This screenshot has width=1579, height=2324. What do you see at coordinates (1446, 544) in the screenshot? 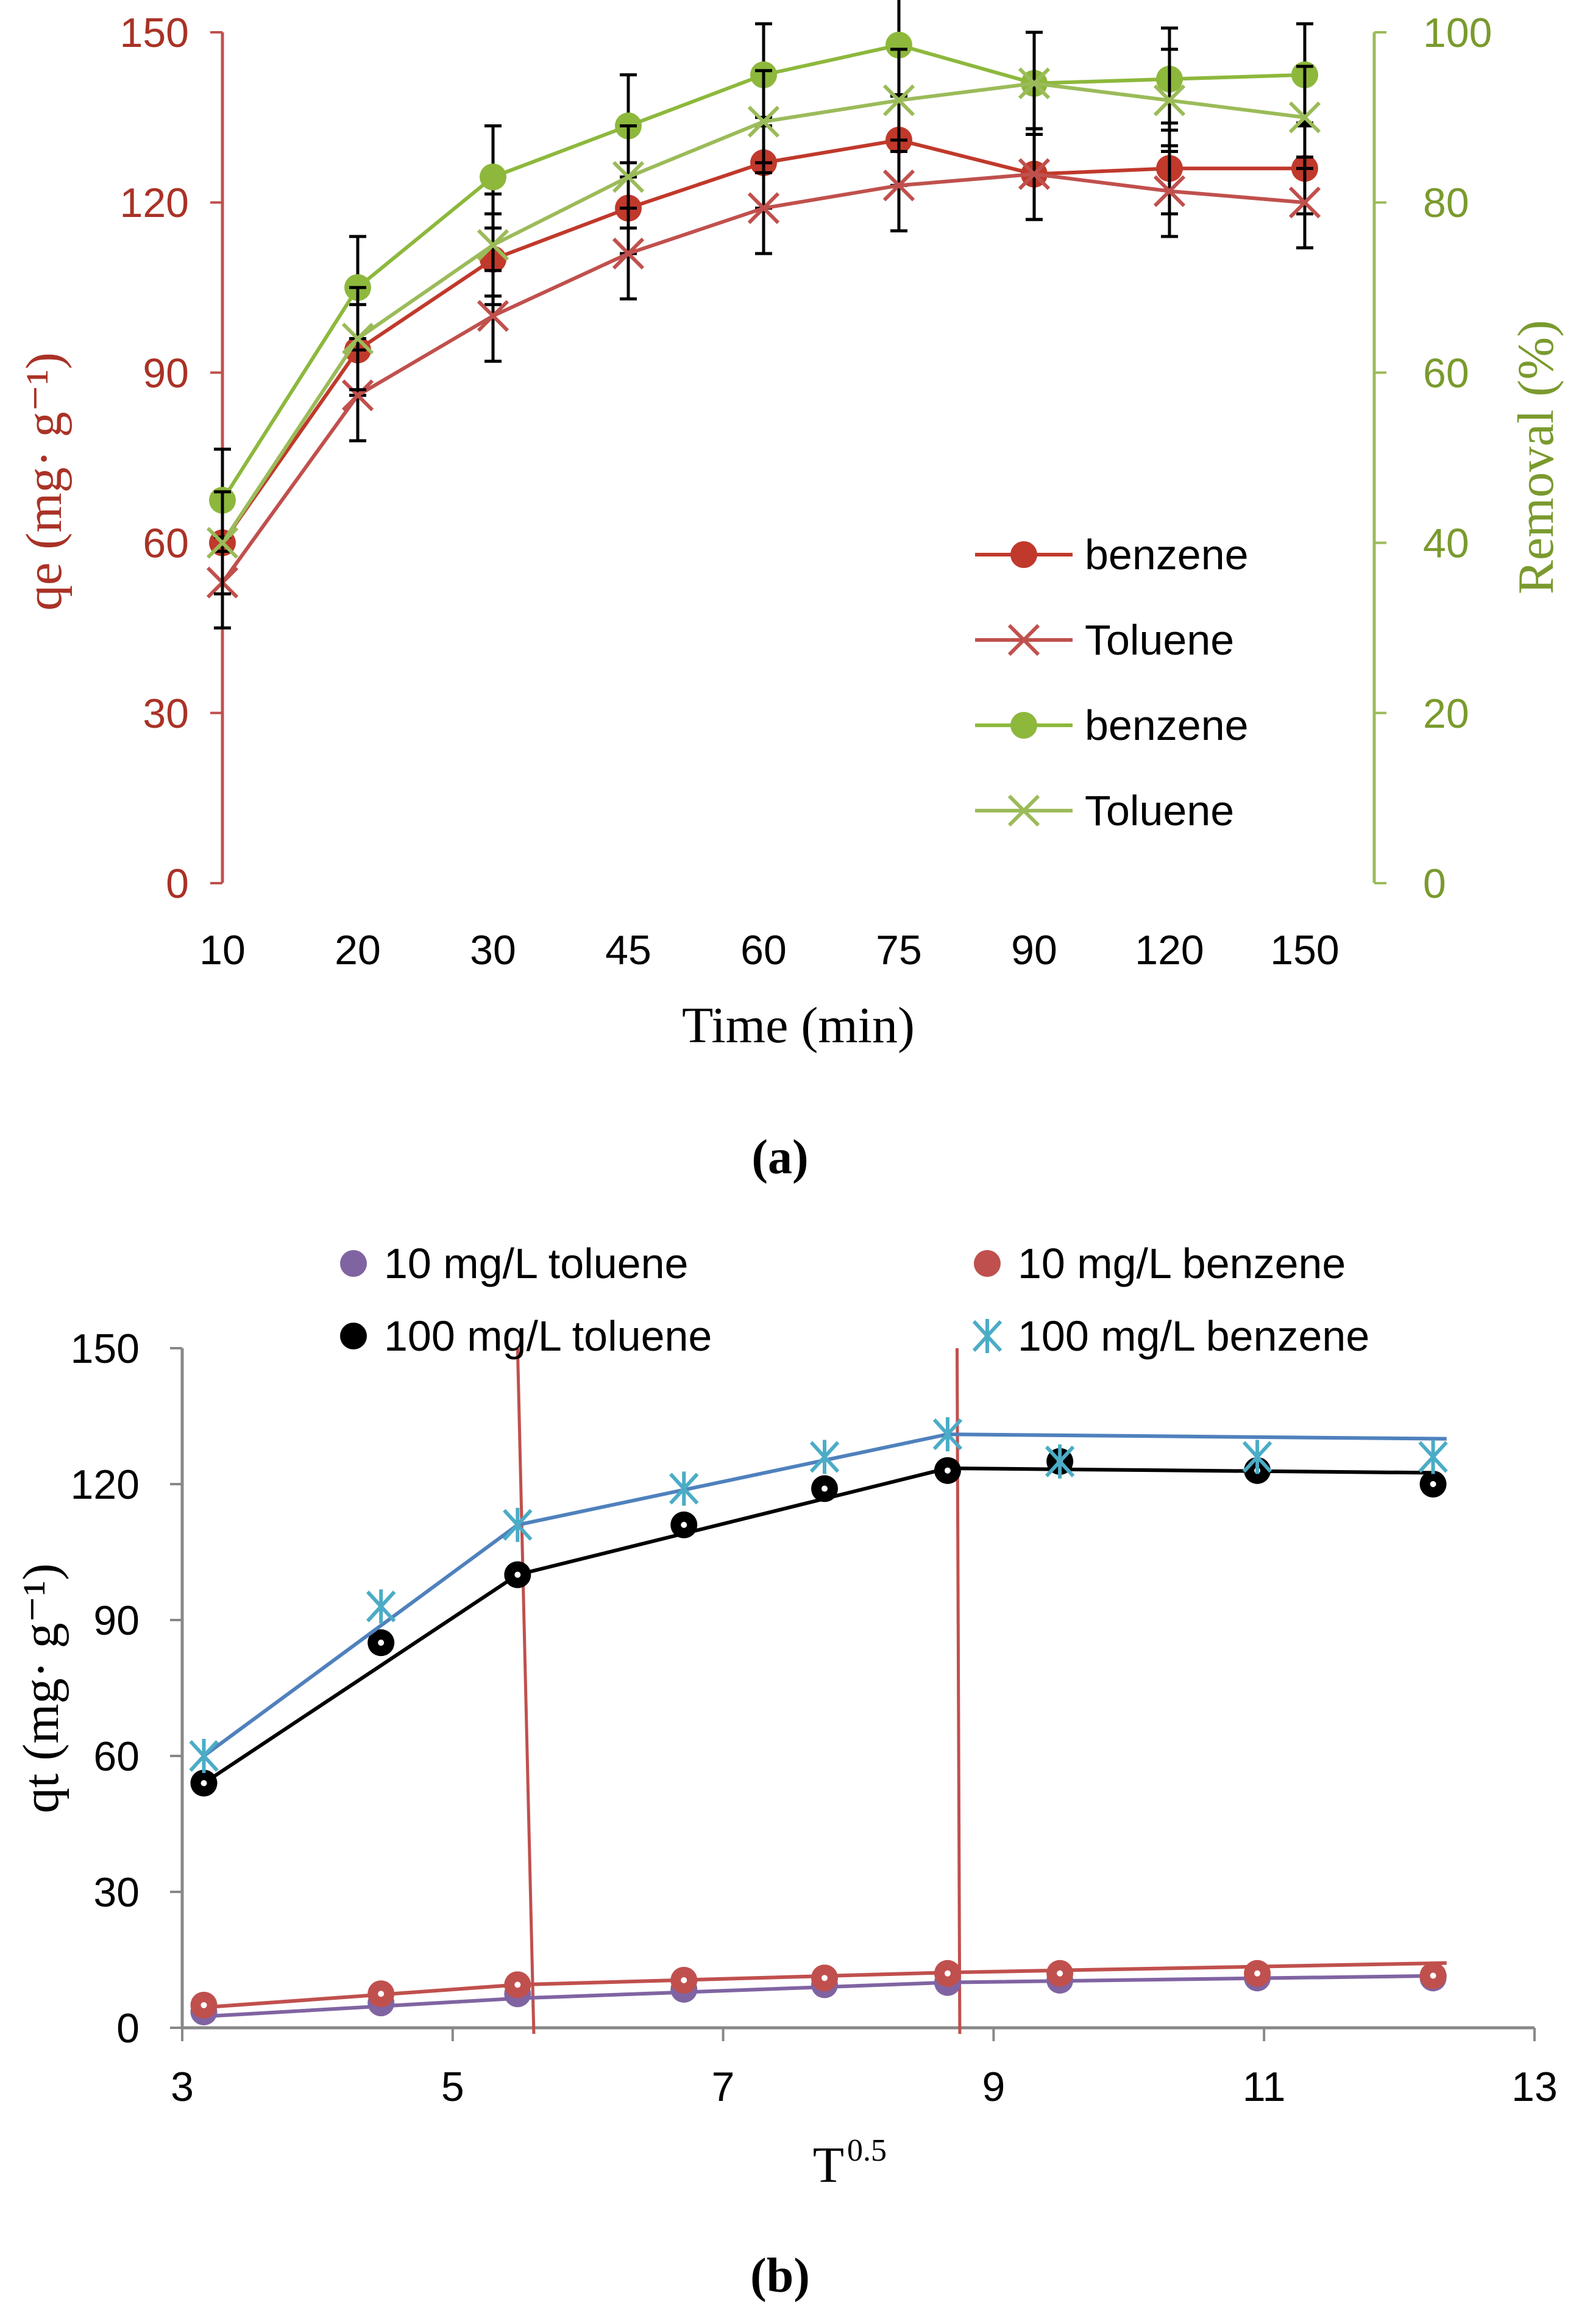
I see `right-tick-label: 40` at bounding box center [1446, 544].